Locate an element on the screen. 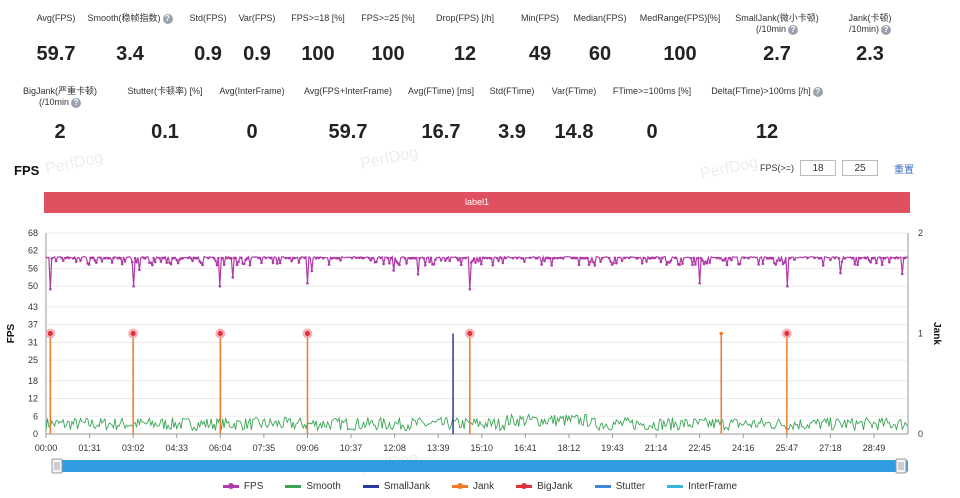  legend-swatch is located at coordinates (675, 486).